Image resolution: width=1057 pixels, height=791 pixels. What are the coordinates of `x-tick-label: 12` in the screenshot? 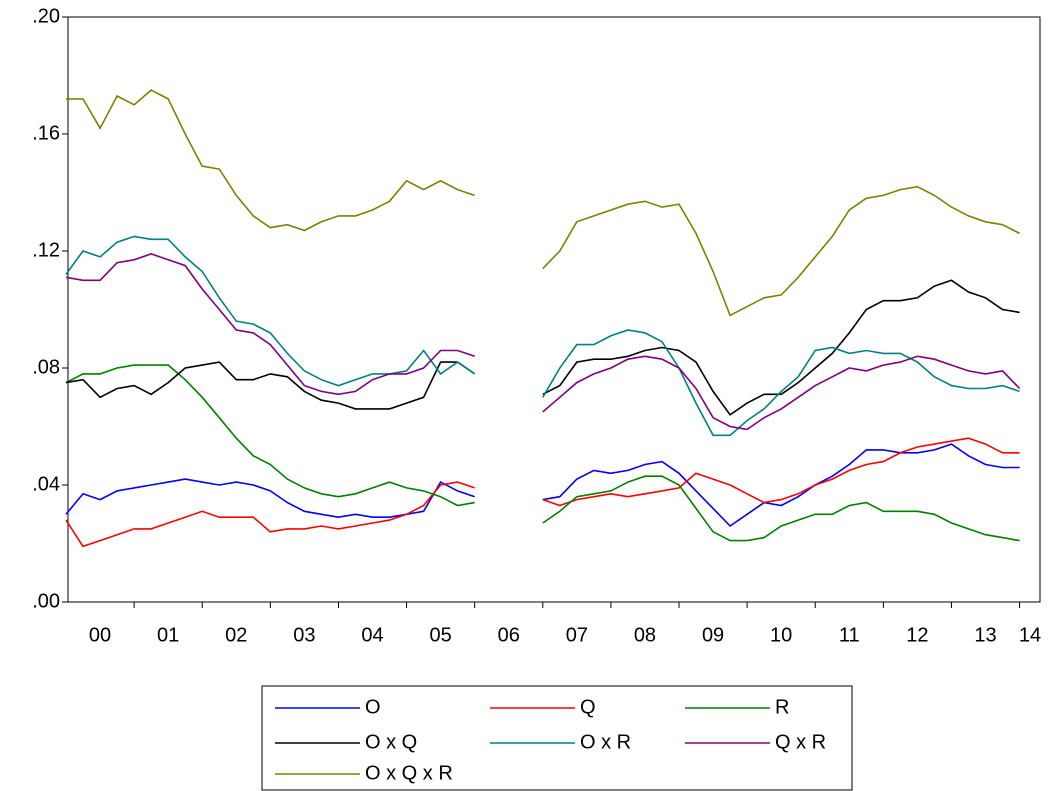 It's located at (917, 635).